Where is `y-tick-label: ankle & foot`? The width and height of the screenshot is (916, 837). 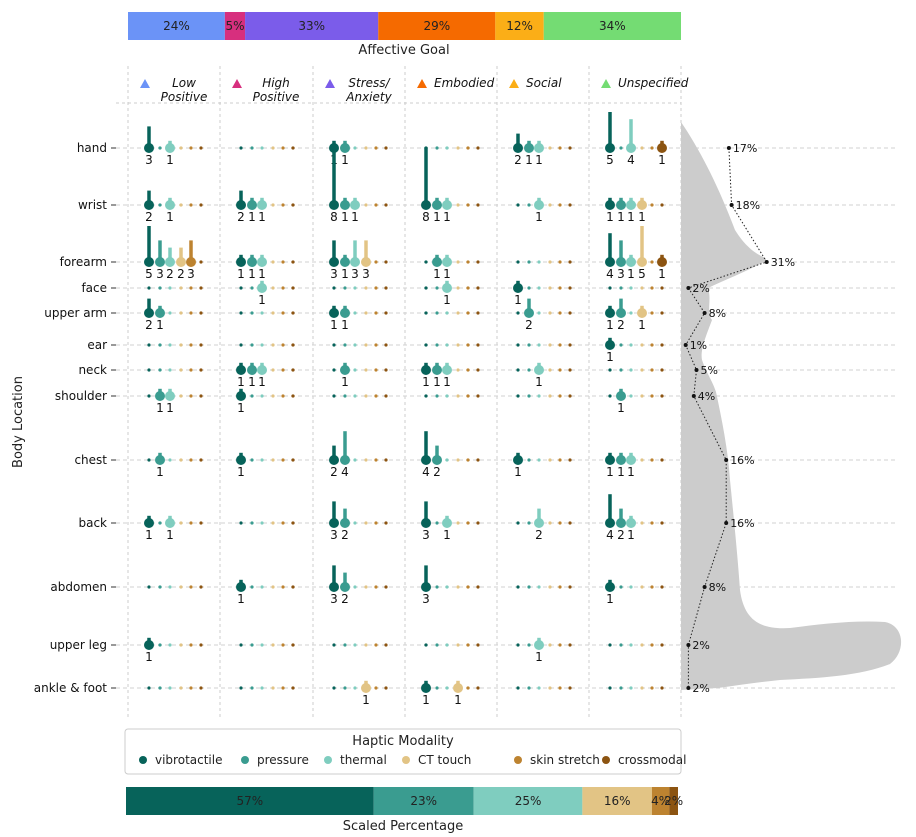
y-tick-label: ankle & foot is located at coordinates (71, 688).